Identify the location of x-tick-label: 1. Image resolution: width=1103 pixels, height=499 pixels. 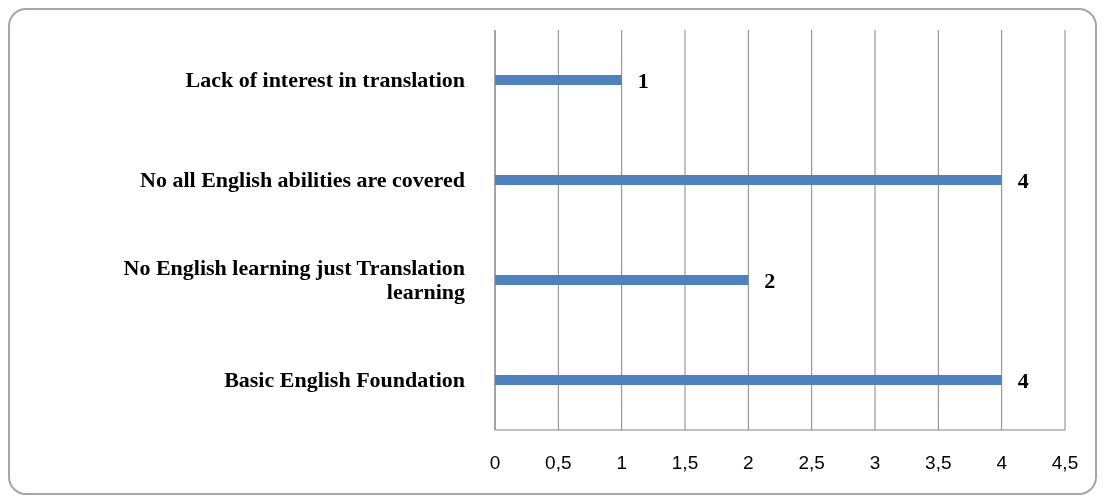
(621, 463).